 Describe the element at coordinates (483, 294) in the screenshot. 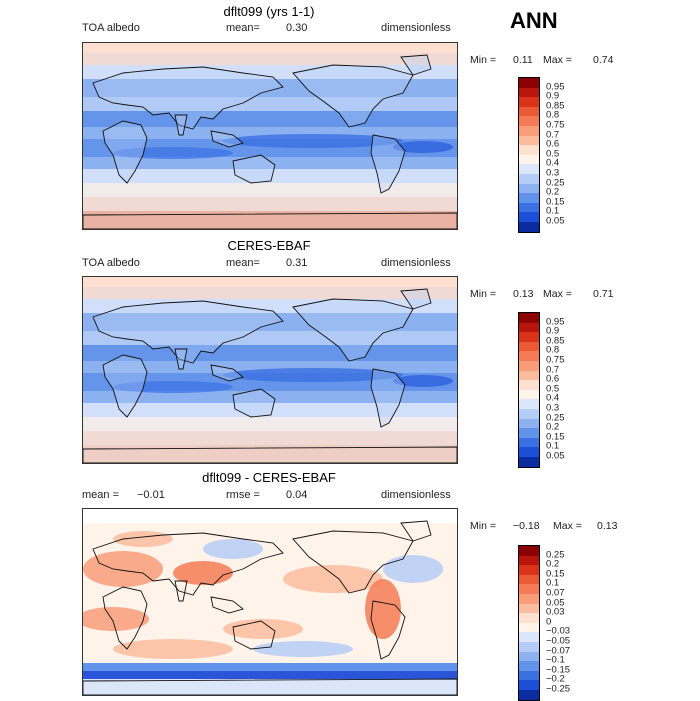

I see `panel-2-min-label: Min =` at that location.